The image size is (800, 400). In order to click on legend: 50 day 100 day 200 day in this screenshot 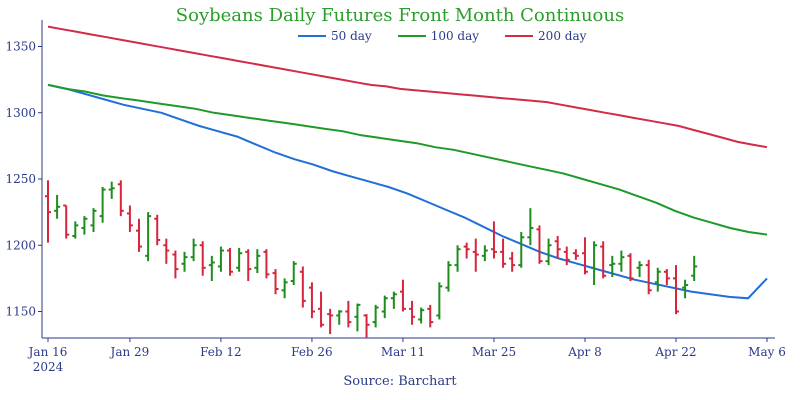, I will do `click(442, 36)`.